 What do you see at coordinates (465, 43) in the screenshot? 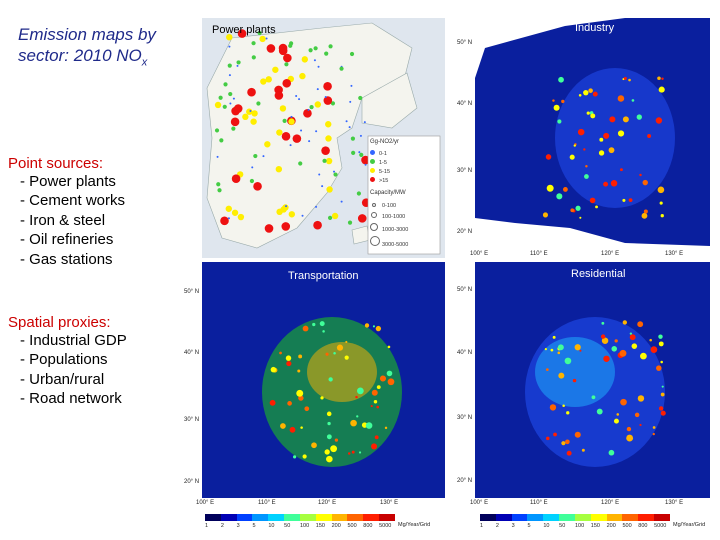
I see `lat-label: 50° N` at bounding box center [465, 43].